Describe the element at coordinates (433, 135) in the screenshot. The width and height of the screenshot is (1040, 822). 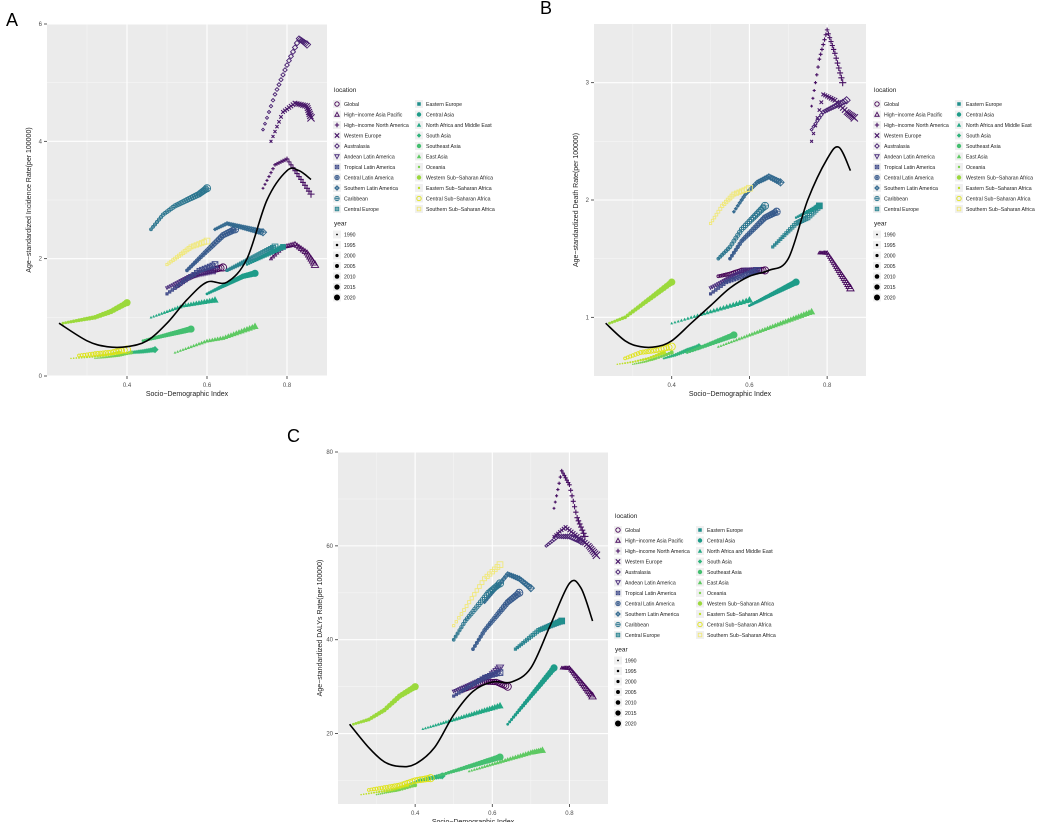
I see `legend-item-south-asia: South Asia` at that location.